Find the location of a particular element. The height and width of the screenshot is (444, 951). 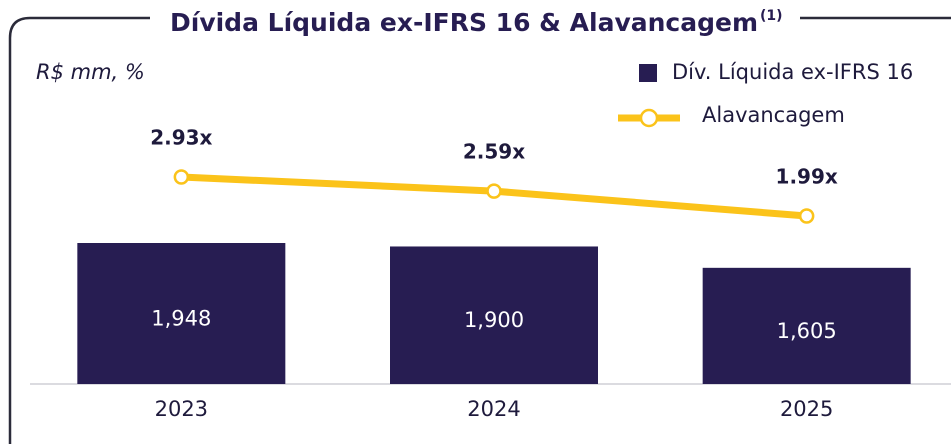

frame is located at coordinates (79, 230).